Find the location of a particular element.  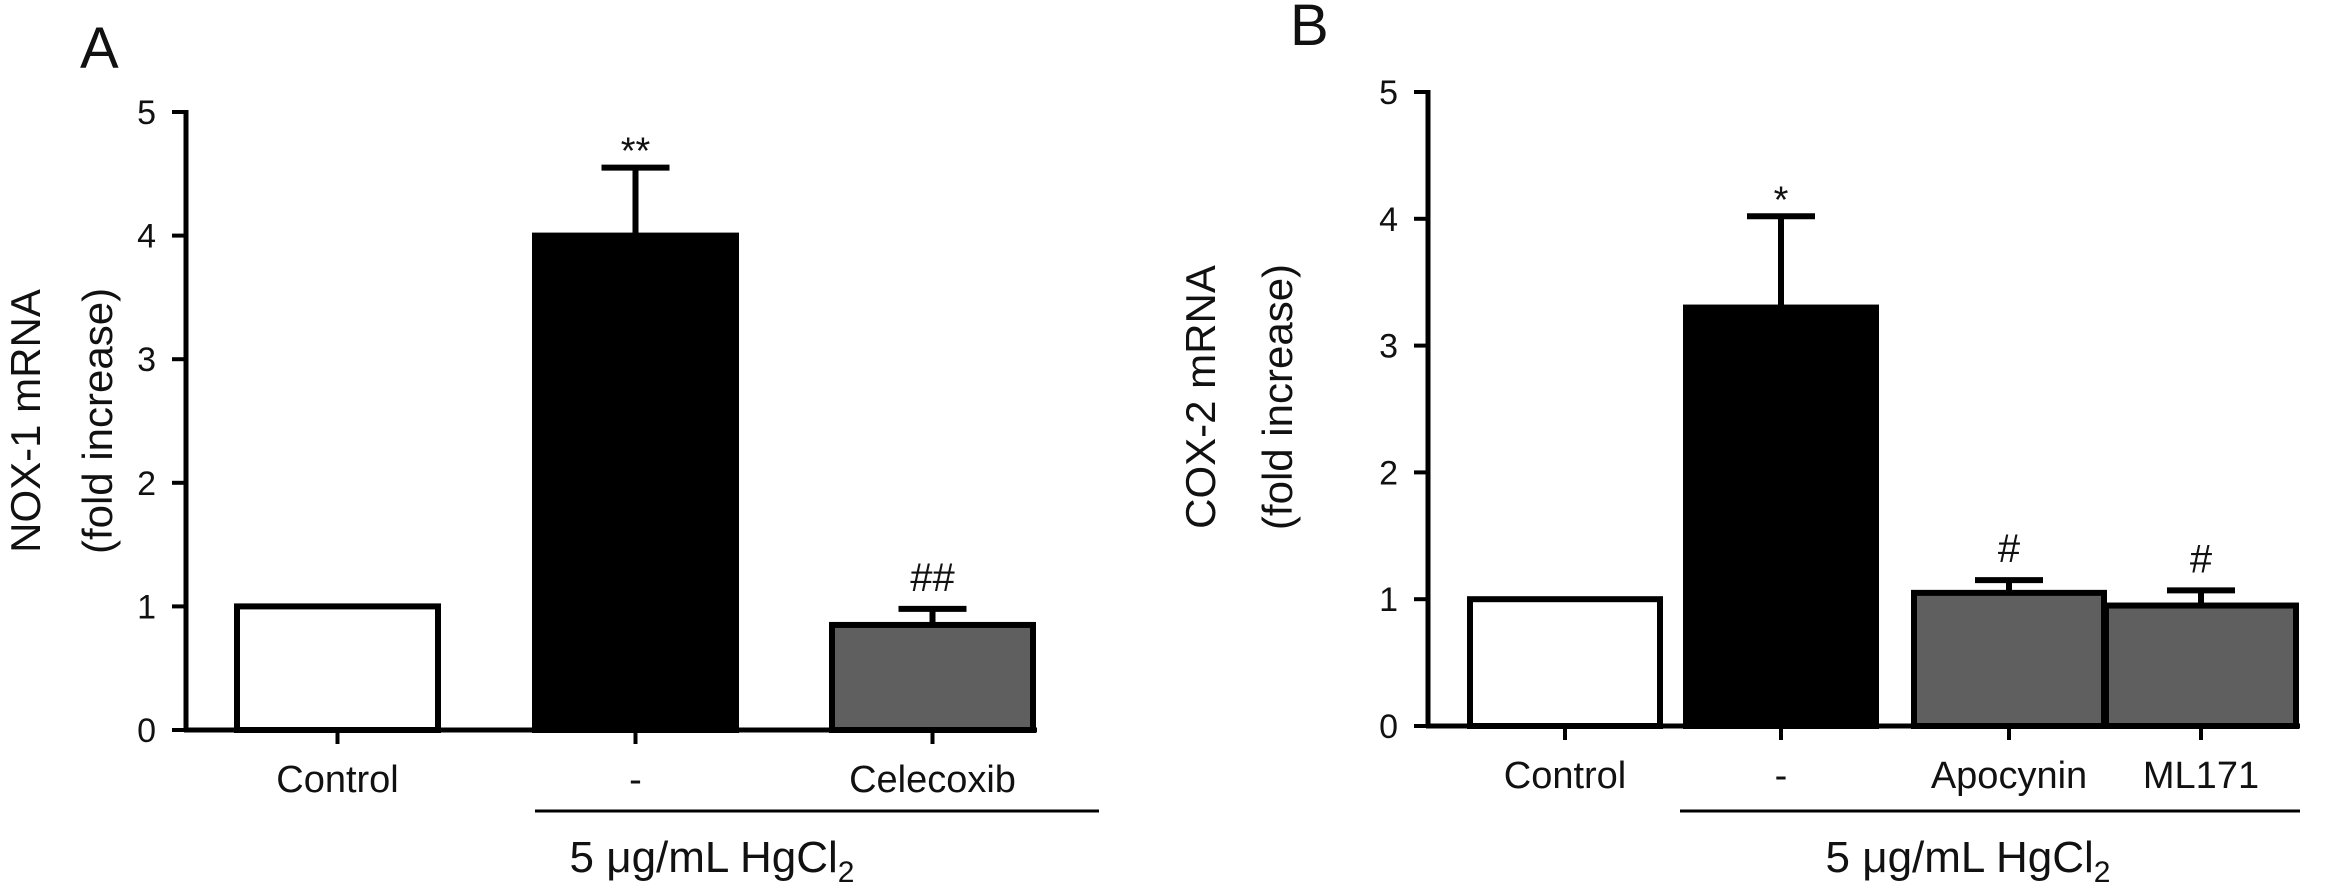

significance-mark: ** is located at coordinates (636, 152).